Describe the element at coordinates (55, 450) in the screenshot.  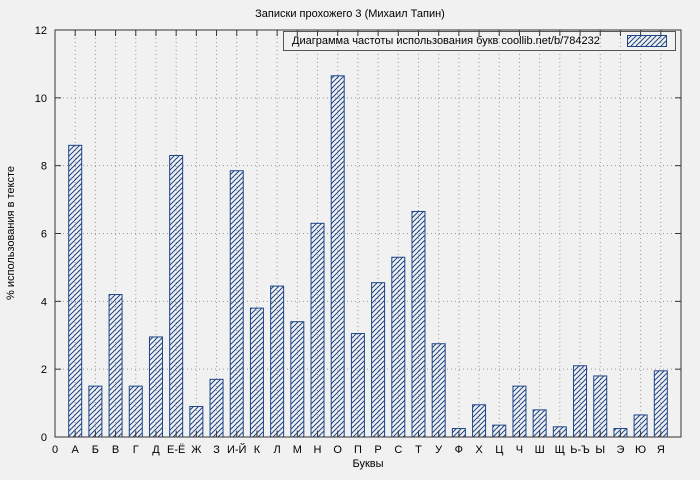
I see `x-origin-label: 0` at that location.